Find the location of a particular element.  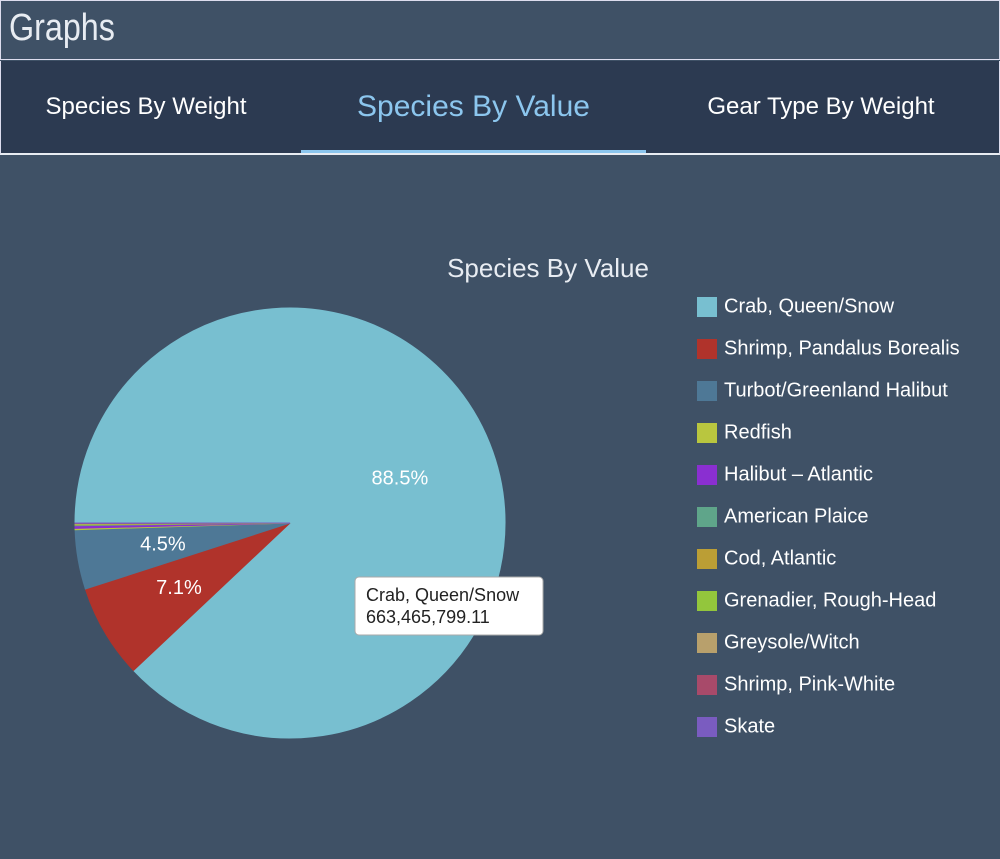

data-label: 4.5% is located at coordinates (163, 544).